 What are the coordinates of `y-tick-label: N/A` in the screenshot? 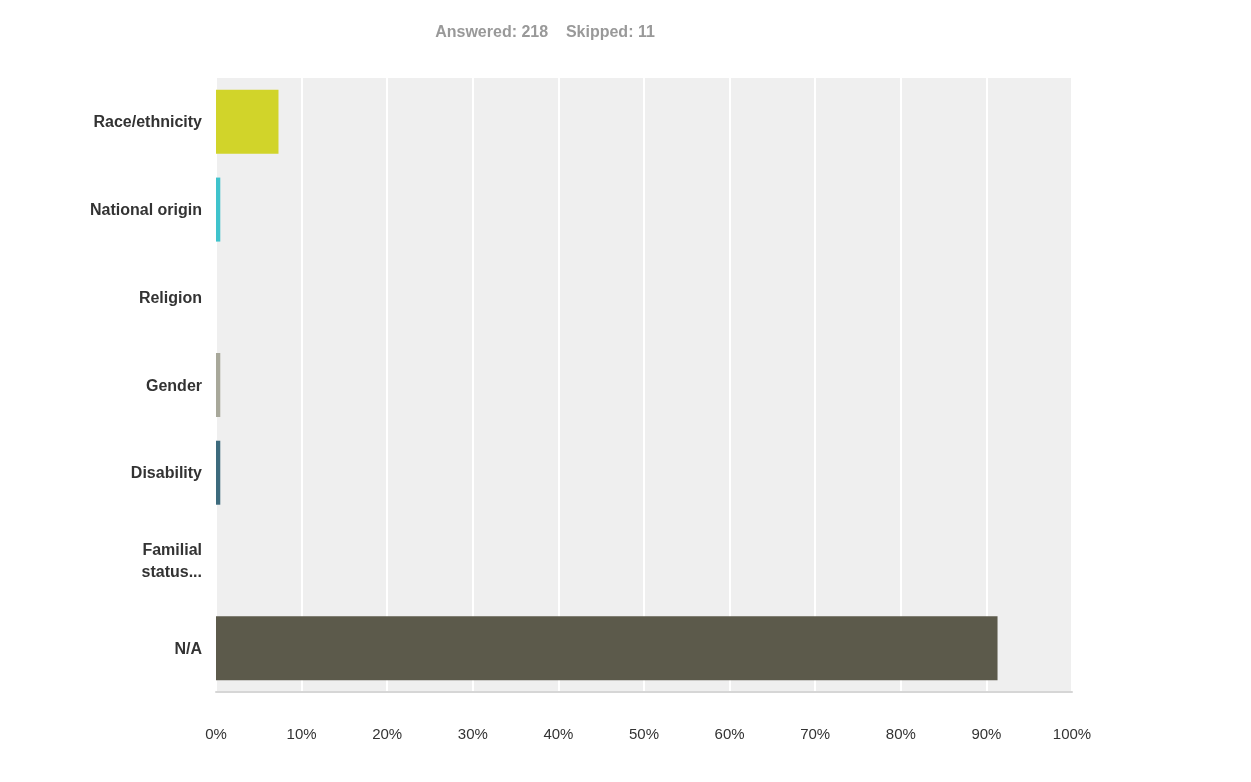 It's located at (188, 648).